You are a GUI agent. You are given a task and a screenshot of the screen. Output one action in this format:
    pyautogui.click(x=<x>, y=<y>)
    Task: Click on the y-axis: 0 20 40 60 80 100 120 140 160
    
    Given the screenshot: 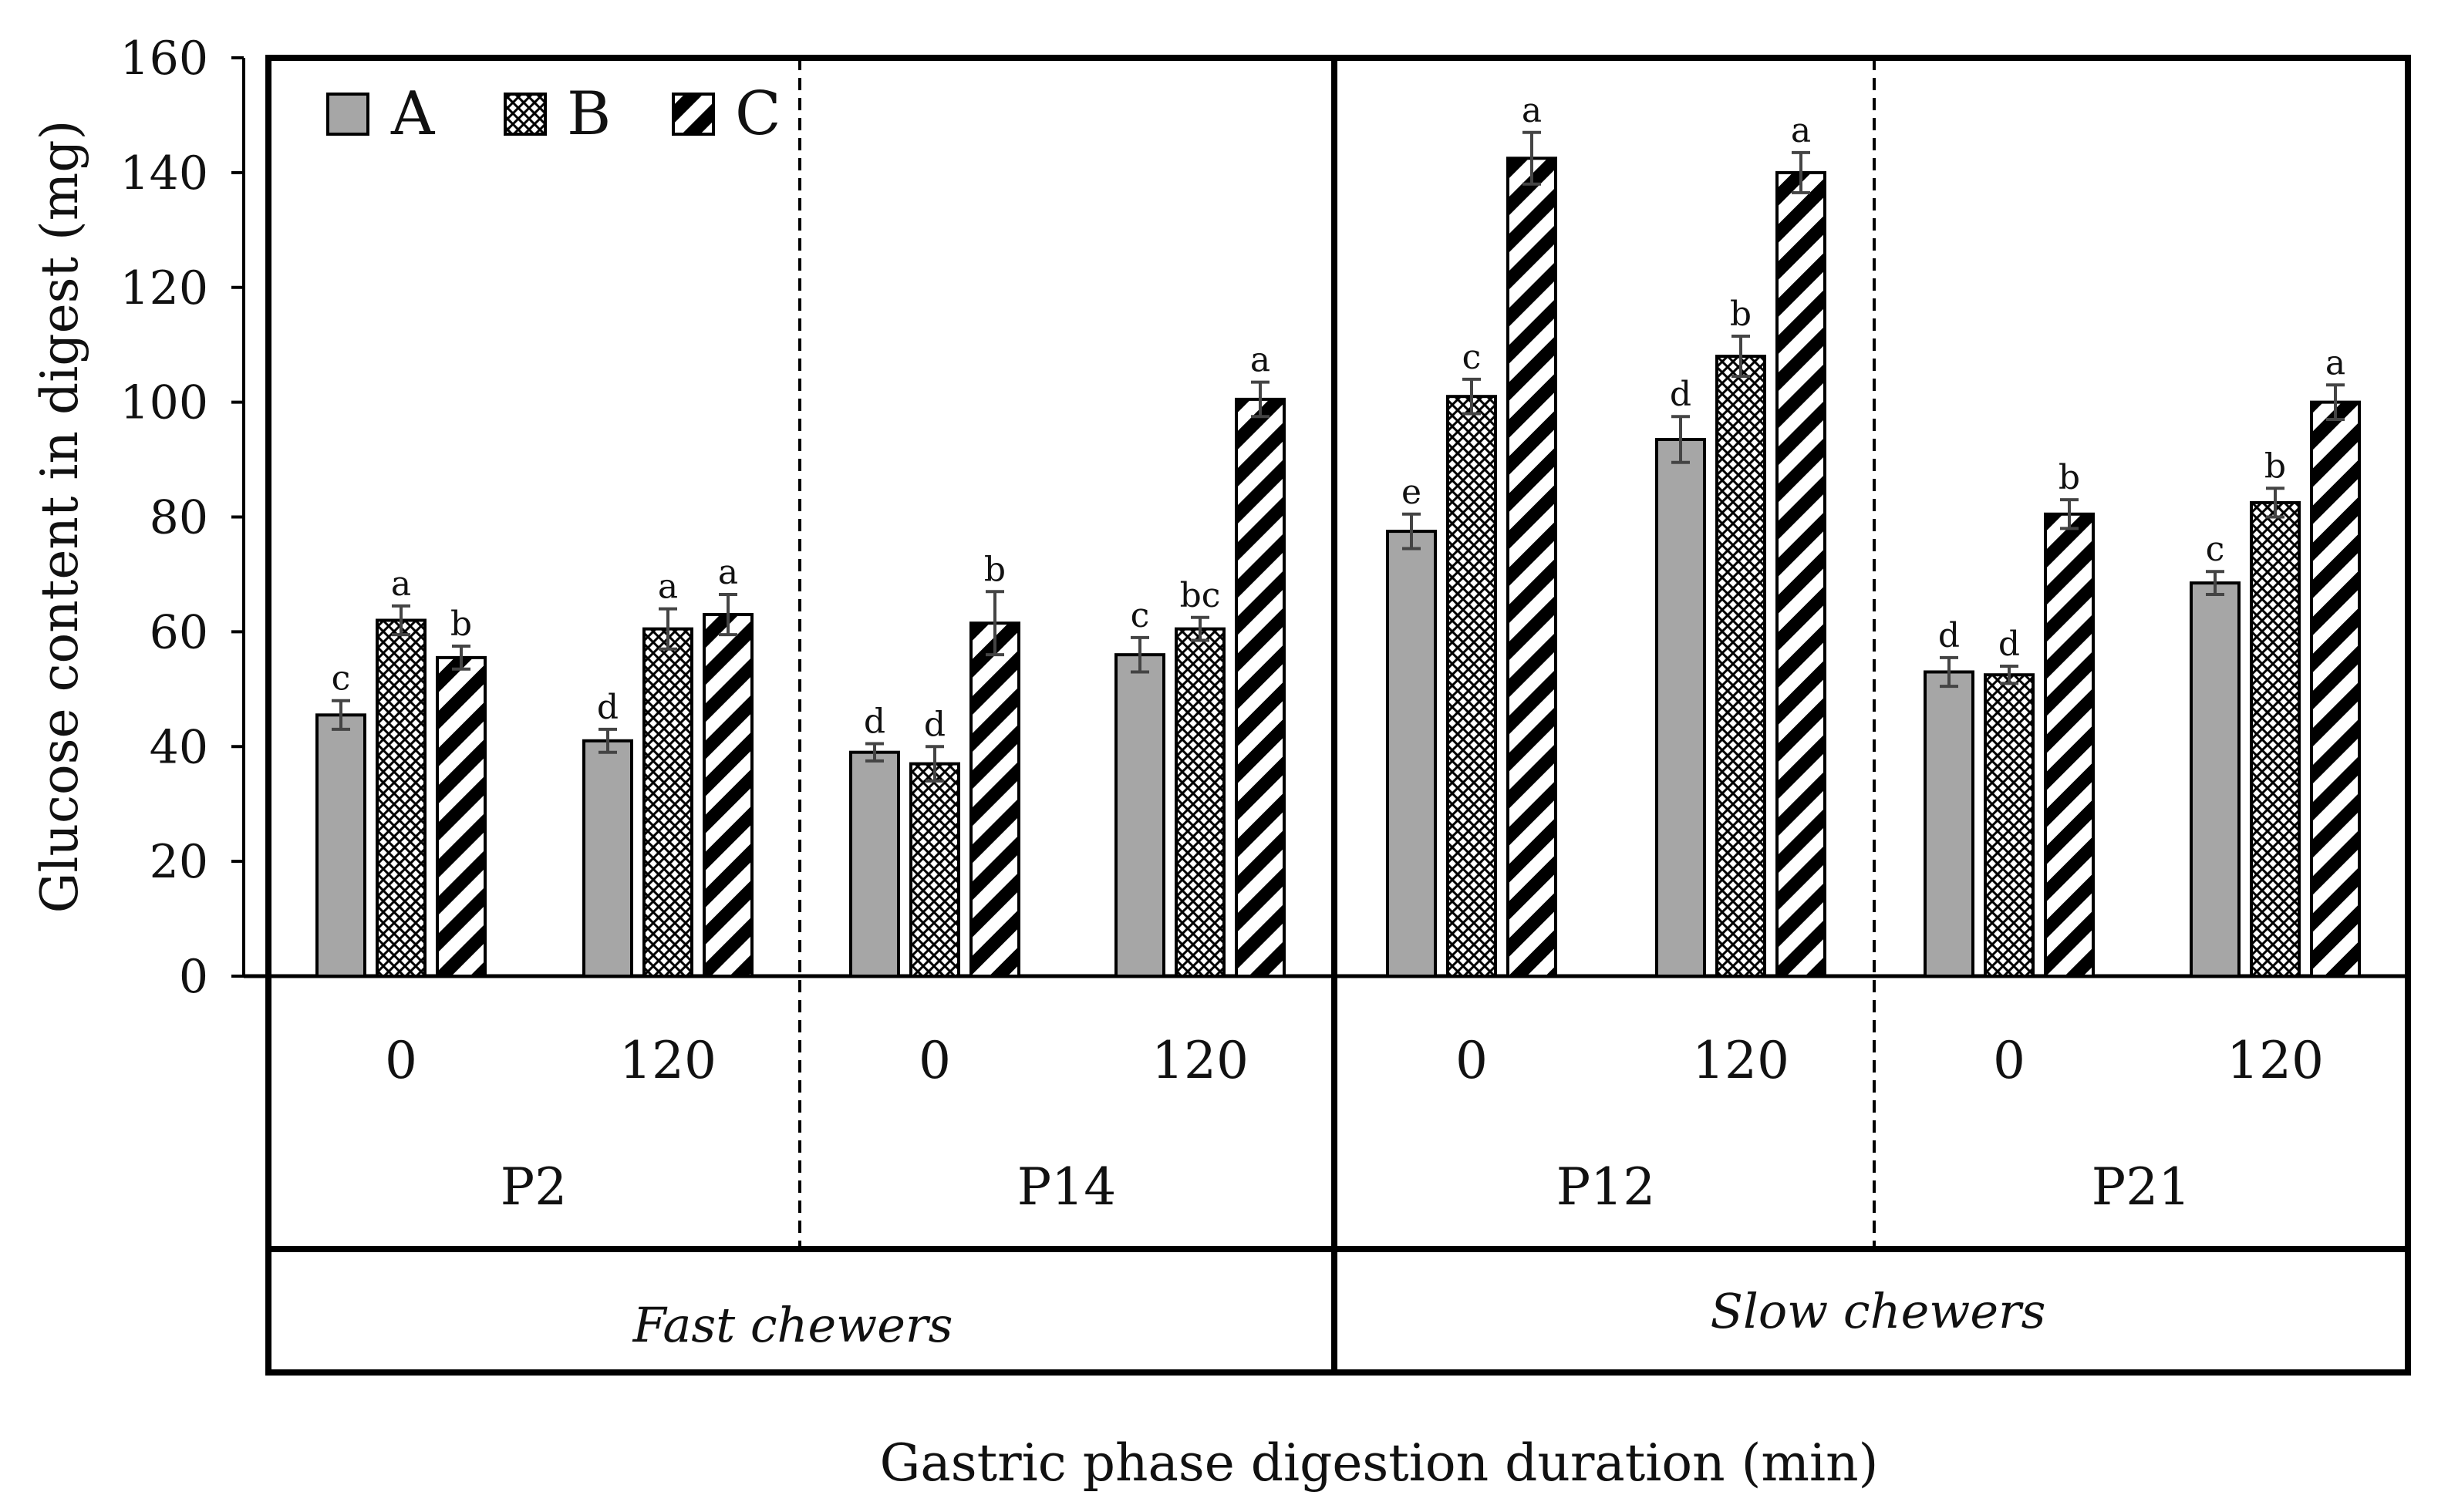 What is the action you would take?
    pyautogui.click(x=182, y=518)
    